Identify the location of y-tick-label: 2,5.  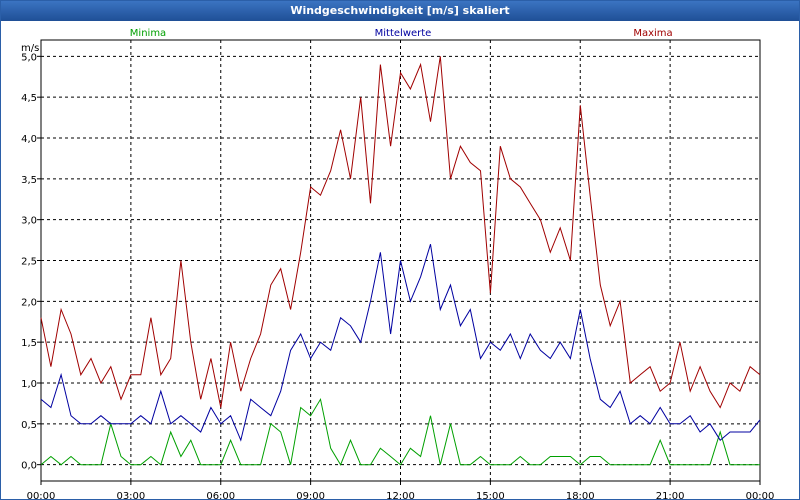
(29, 262).